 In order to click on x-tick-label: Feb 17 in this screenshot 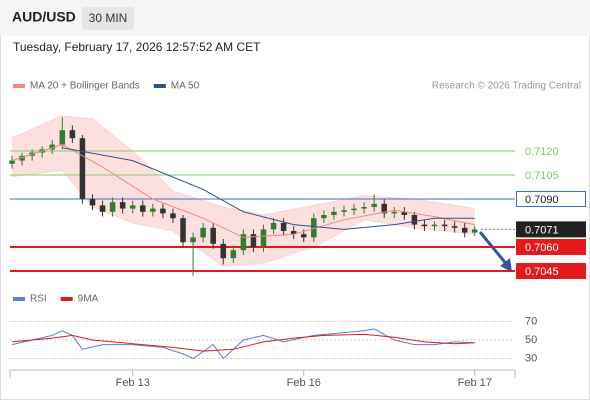, I will do `click(475, 383)`.